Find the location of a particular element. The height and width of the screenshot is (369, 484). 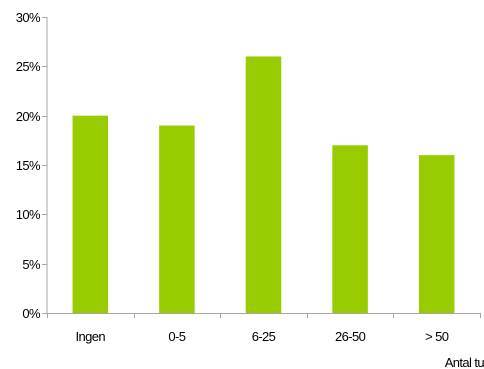

y-tick-label: 0% is located at coordinates (31, 313).